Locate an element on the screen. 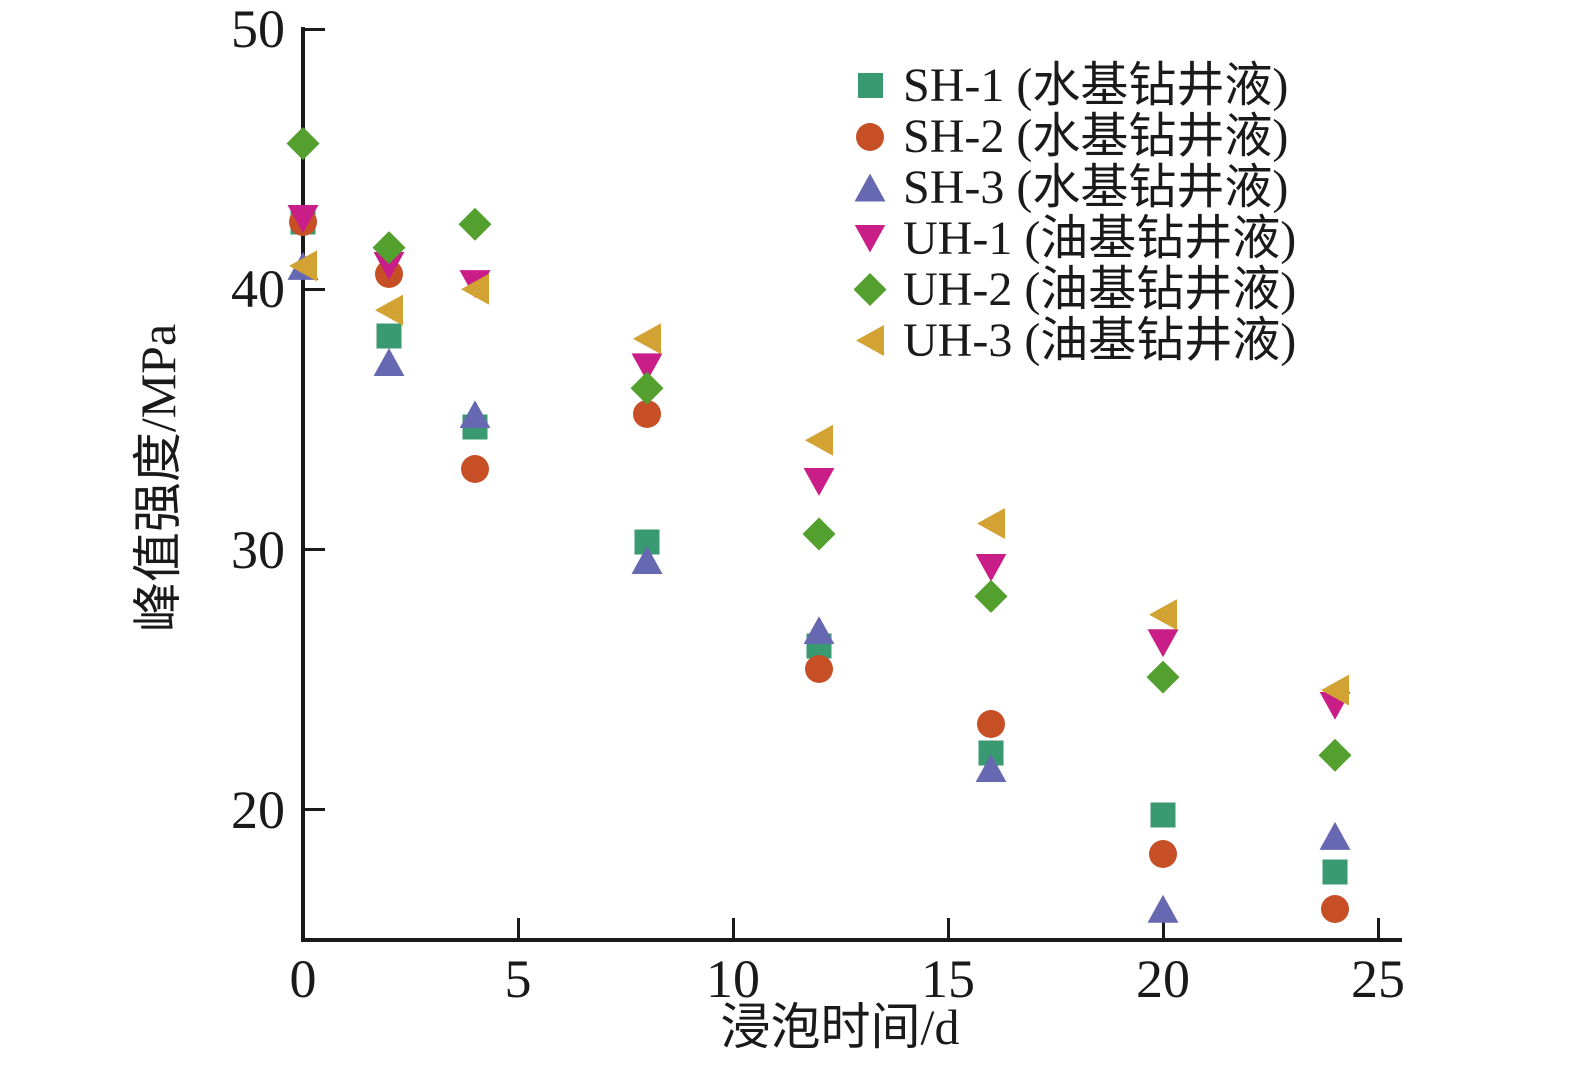  legend-item: UH-3 (油基钻井液) is located at coordinates (1074, 340).